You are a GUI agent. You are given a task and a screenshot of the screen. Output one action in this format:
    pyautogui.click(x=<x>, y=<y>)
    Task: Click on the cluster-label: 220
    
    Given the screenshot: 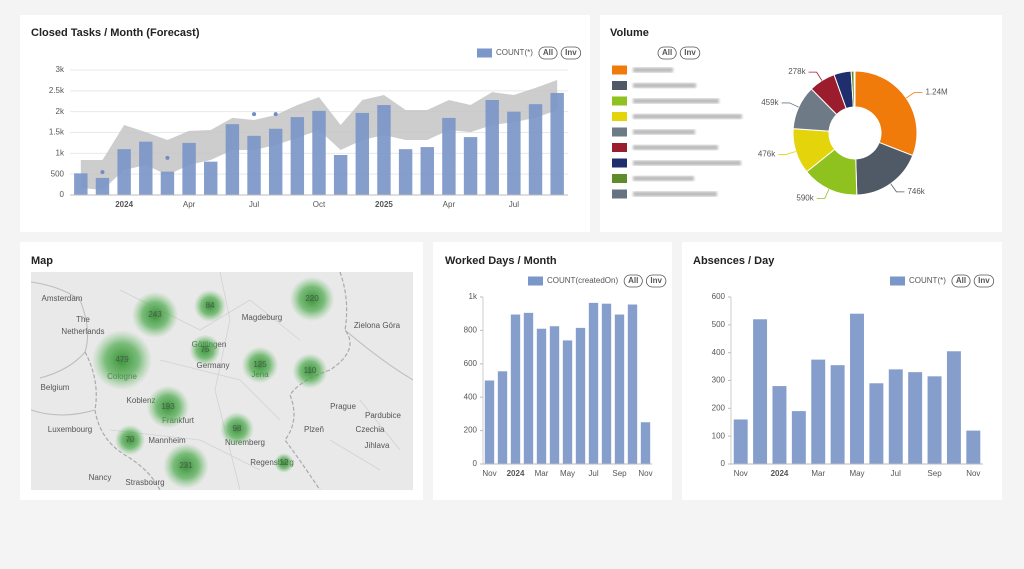 What is the action you would take?
    pyautogui.click(x=312, y=298)
    